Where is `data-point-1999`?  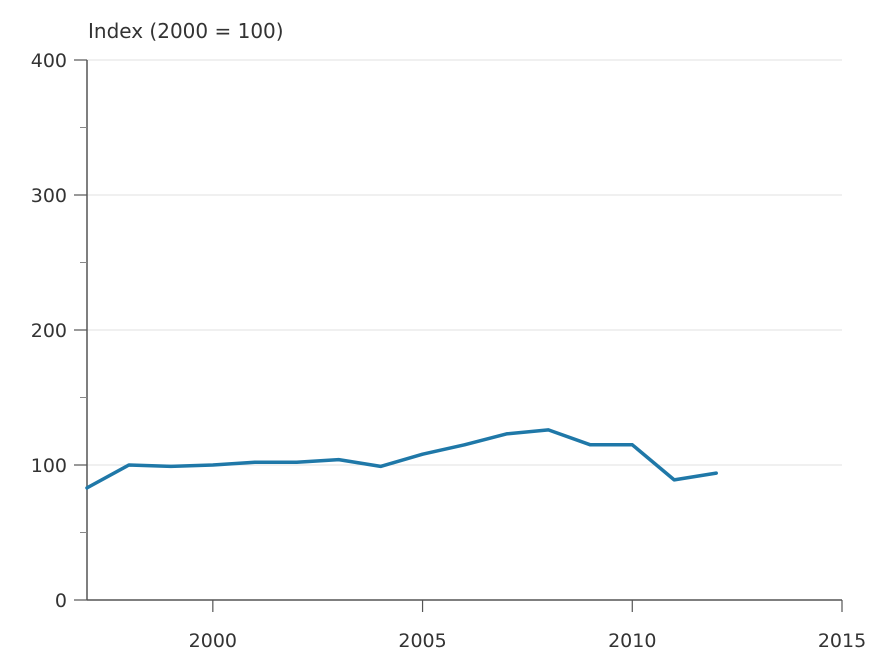
data-point-1999 is located at coordinates (171, 466).